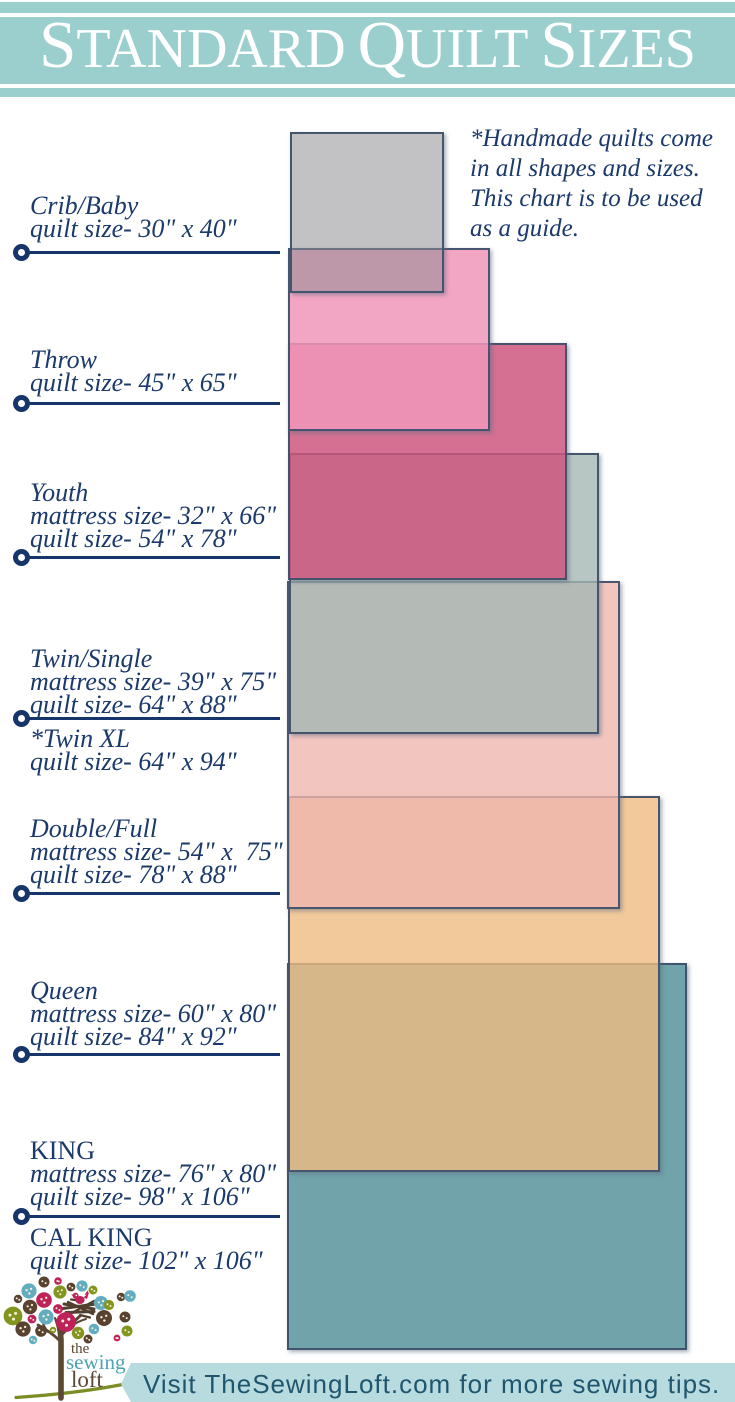  I want to click on svg-text: the, so click(80, 1349).